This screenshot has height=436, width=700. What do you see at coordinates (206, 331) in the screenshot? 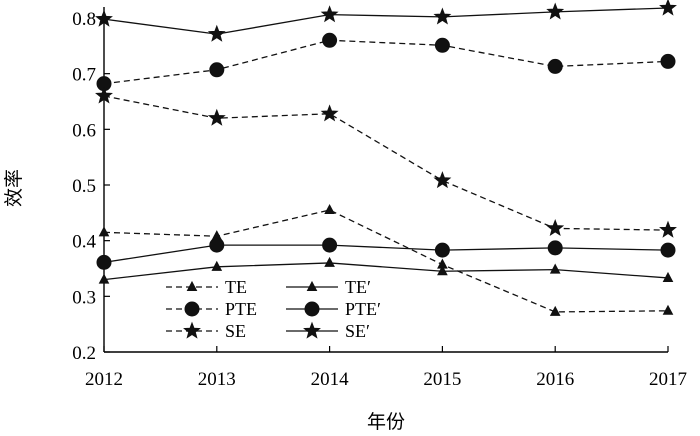
I see `legend-item: SE` at bounding box center [206, 331].